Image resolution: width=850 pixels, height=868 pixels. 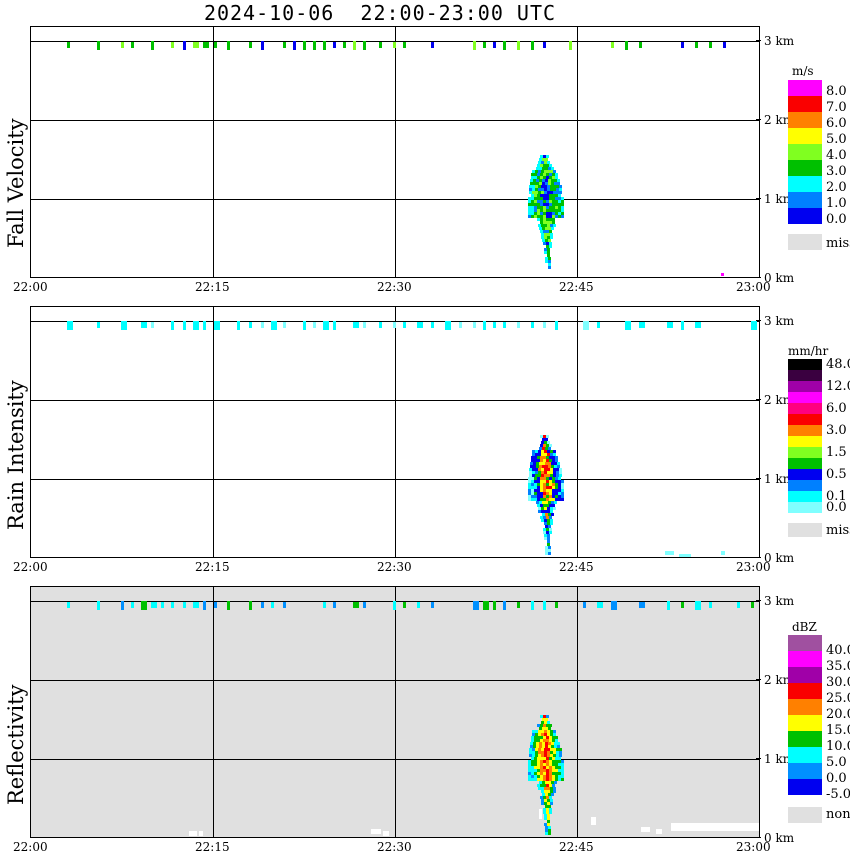 What do you see at coordinates (212, 287) in the screenshot?
I see `xtick-fv-2215: 22:15` at bounding box center [212, 287].